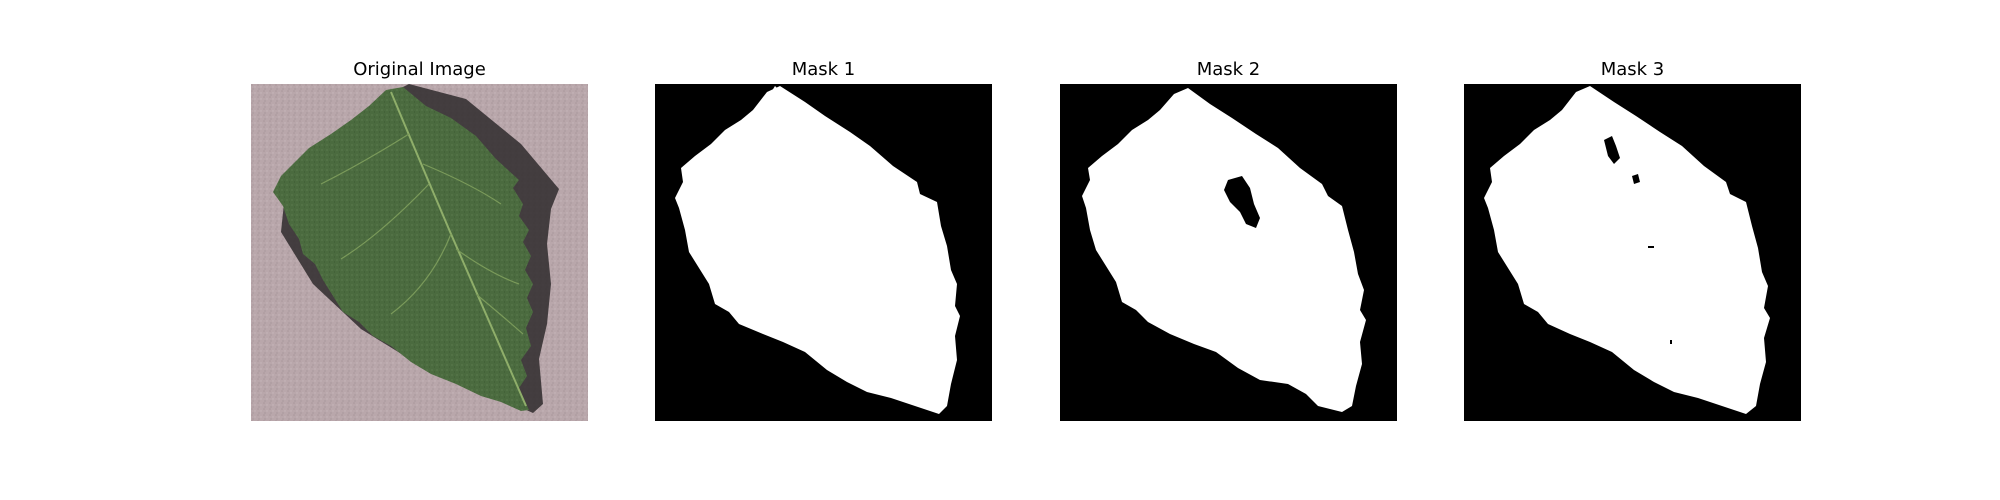 This screenshot has height=500, width=2000. I want to click on panel-mask-2: Mask 2, so click(1228, 239).